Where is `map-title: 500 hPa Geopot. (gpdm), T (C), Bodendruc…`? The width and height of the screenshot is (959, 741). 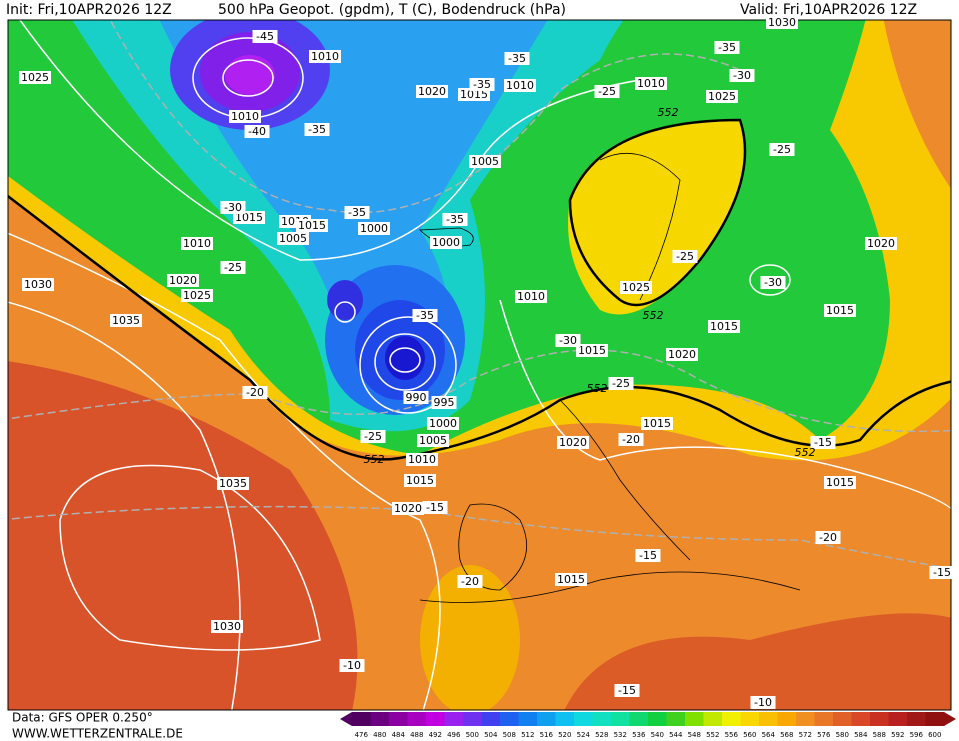
map-title: 500 hPa Geopot. (gpdm), T (C), Bodendruc… is located at coordinates (392, 10).